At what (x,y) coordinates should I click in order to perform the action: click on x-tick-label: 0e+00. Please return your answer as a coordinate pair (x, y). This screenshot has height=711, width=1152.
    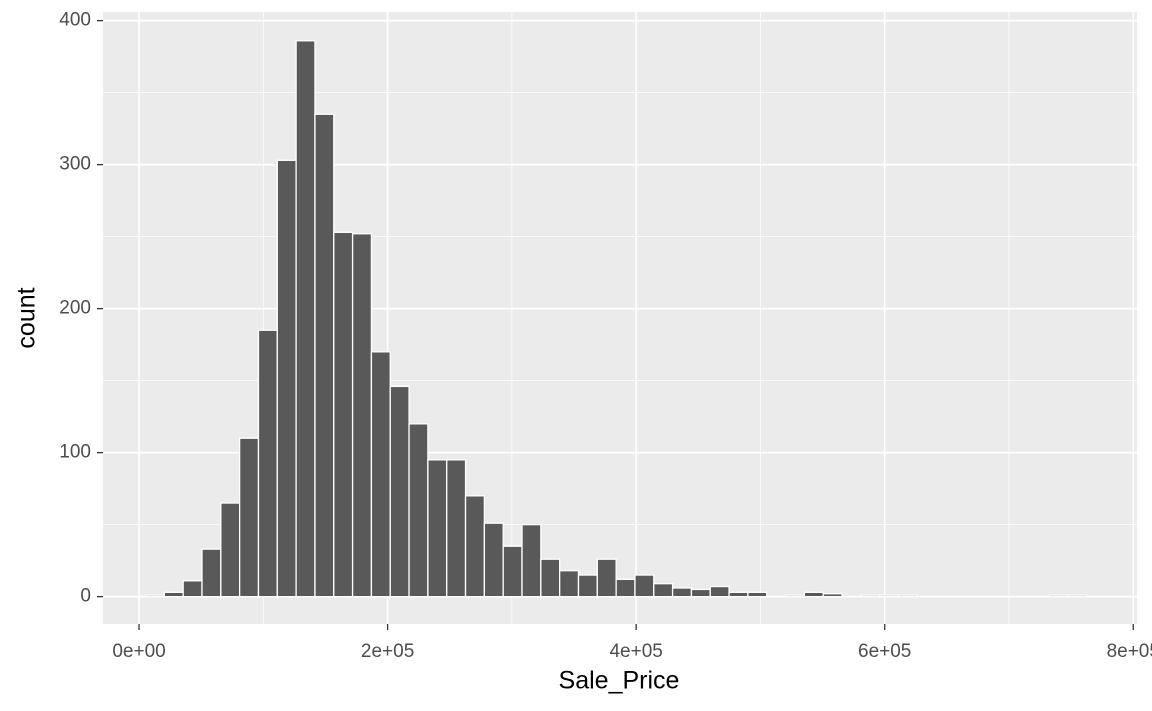
    Looking at the image, I should click on (138, 651).